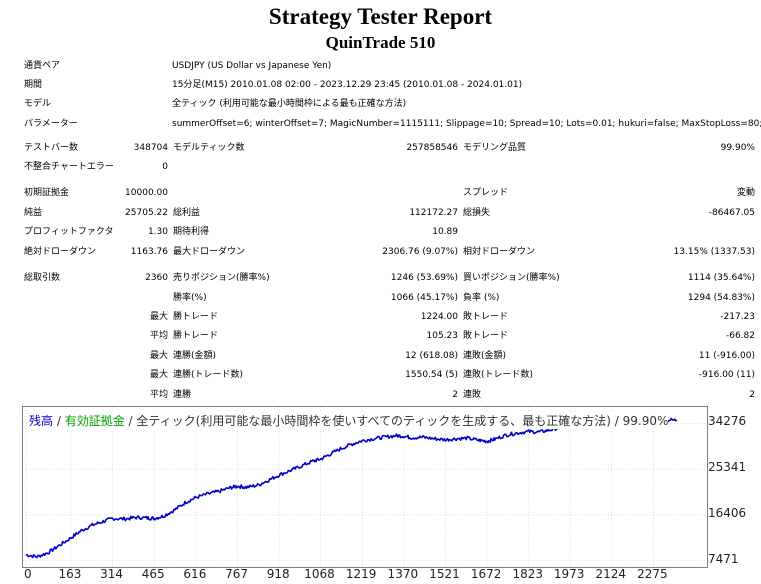 Image resolution: width=761 pixels, height=584 pixels. What do you see at coordinates (156, 278) in the screenshot?
I see `stat-c2: 2360` at bounding box center [156, 278].